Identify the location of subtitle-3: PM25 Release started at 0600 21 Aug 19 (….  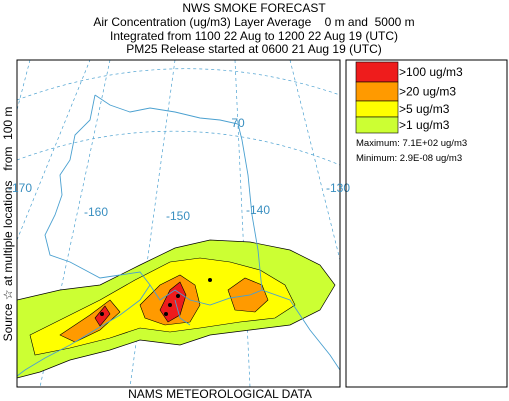
(253, 49).